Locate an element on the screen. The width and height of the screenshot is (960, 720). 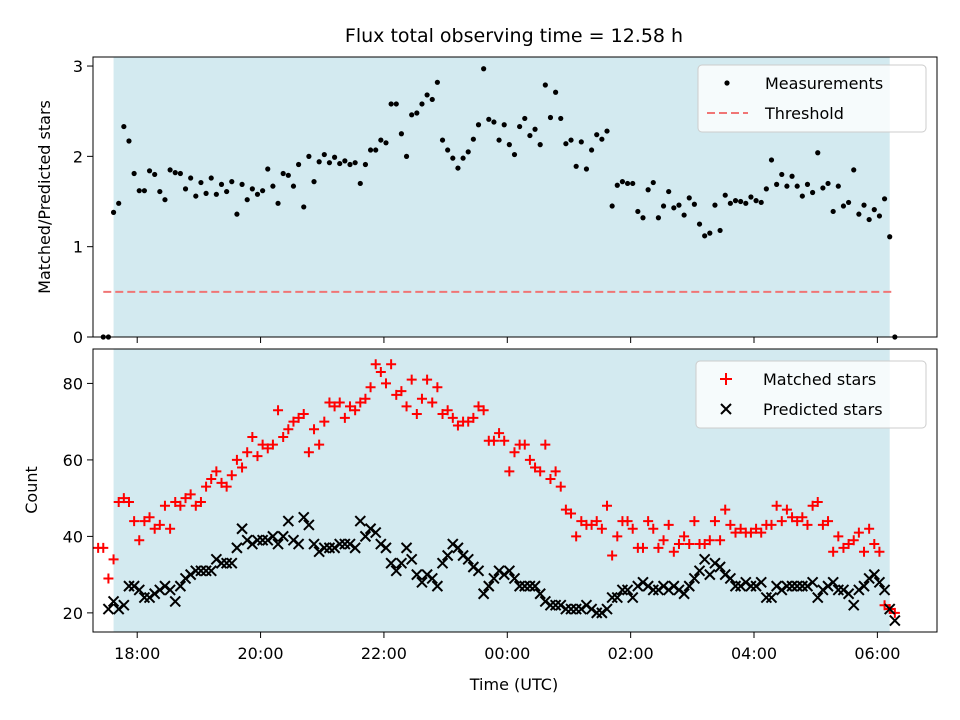
x-axis-label: Time (UTC) is located at coordinates (513, 684).